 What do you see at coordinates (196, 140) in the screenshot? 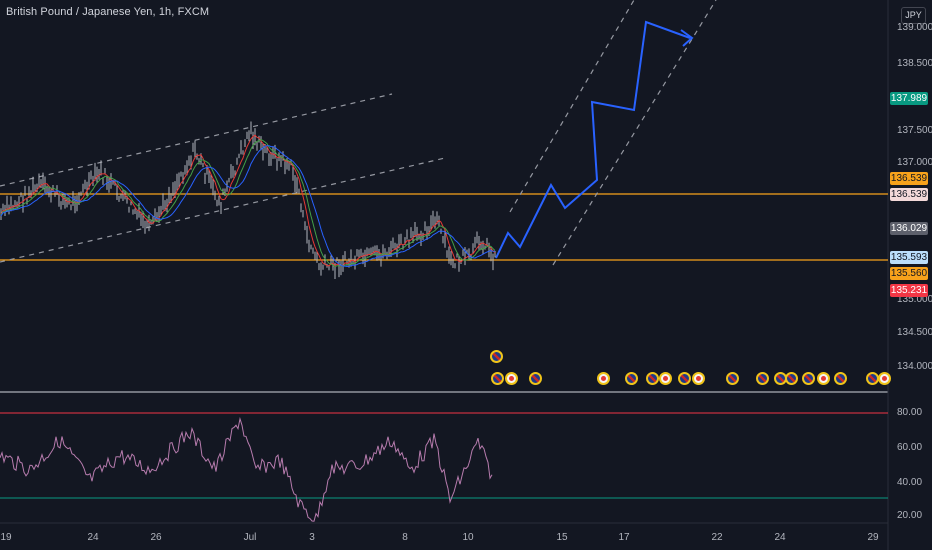
I see `channel-upper` at bounding box center [196, 140].